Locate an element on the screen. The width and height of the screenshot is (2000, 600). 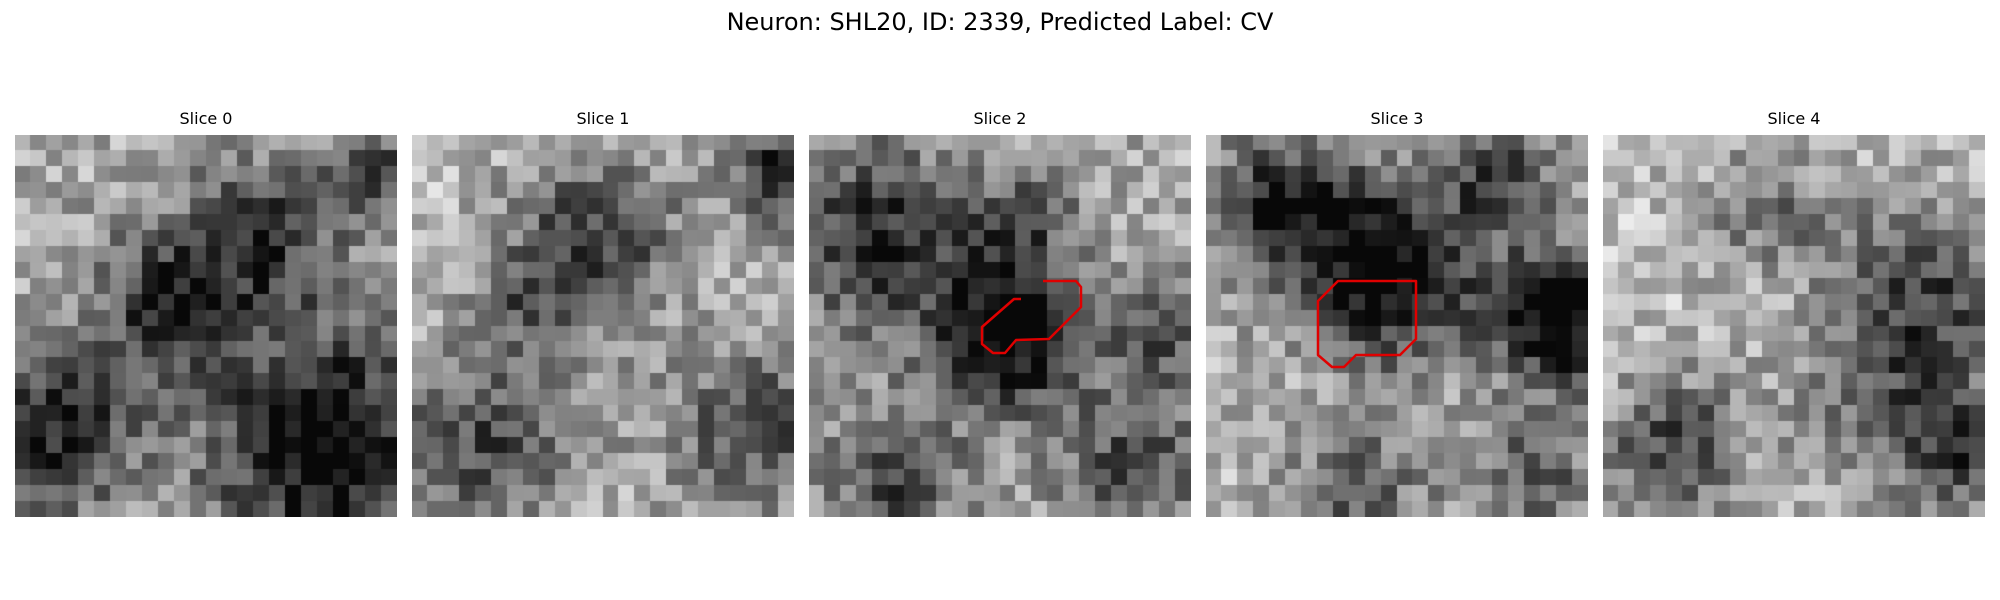
slice-panel-1: Slice 1 is located at coordinates (603, 312).